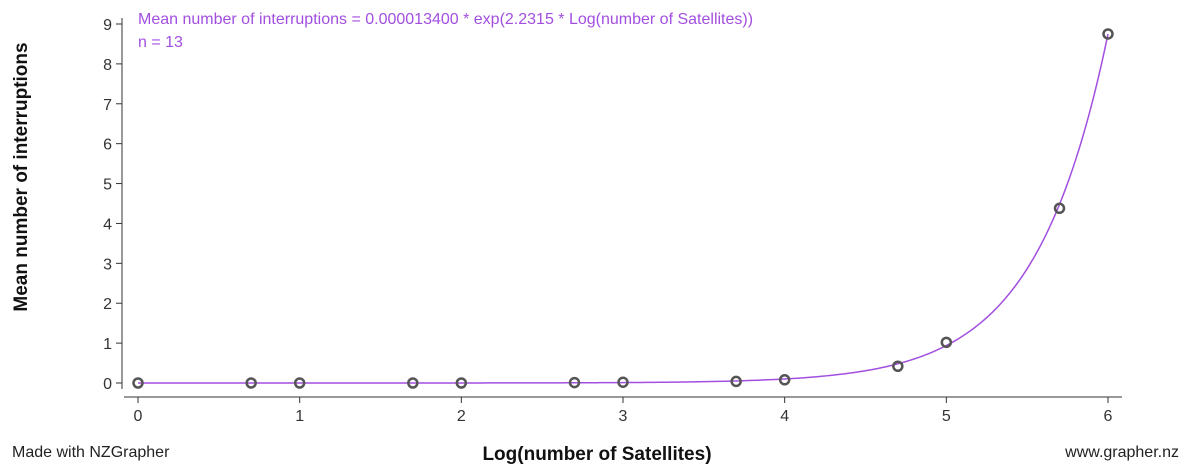  Describe the element at coordinates (107, 264) in the screenshot. I see `y-tick-label: 3` at that location.